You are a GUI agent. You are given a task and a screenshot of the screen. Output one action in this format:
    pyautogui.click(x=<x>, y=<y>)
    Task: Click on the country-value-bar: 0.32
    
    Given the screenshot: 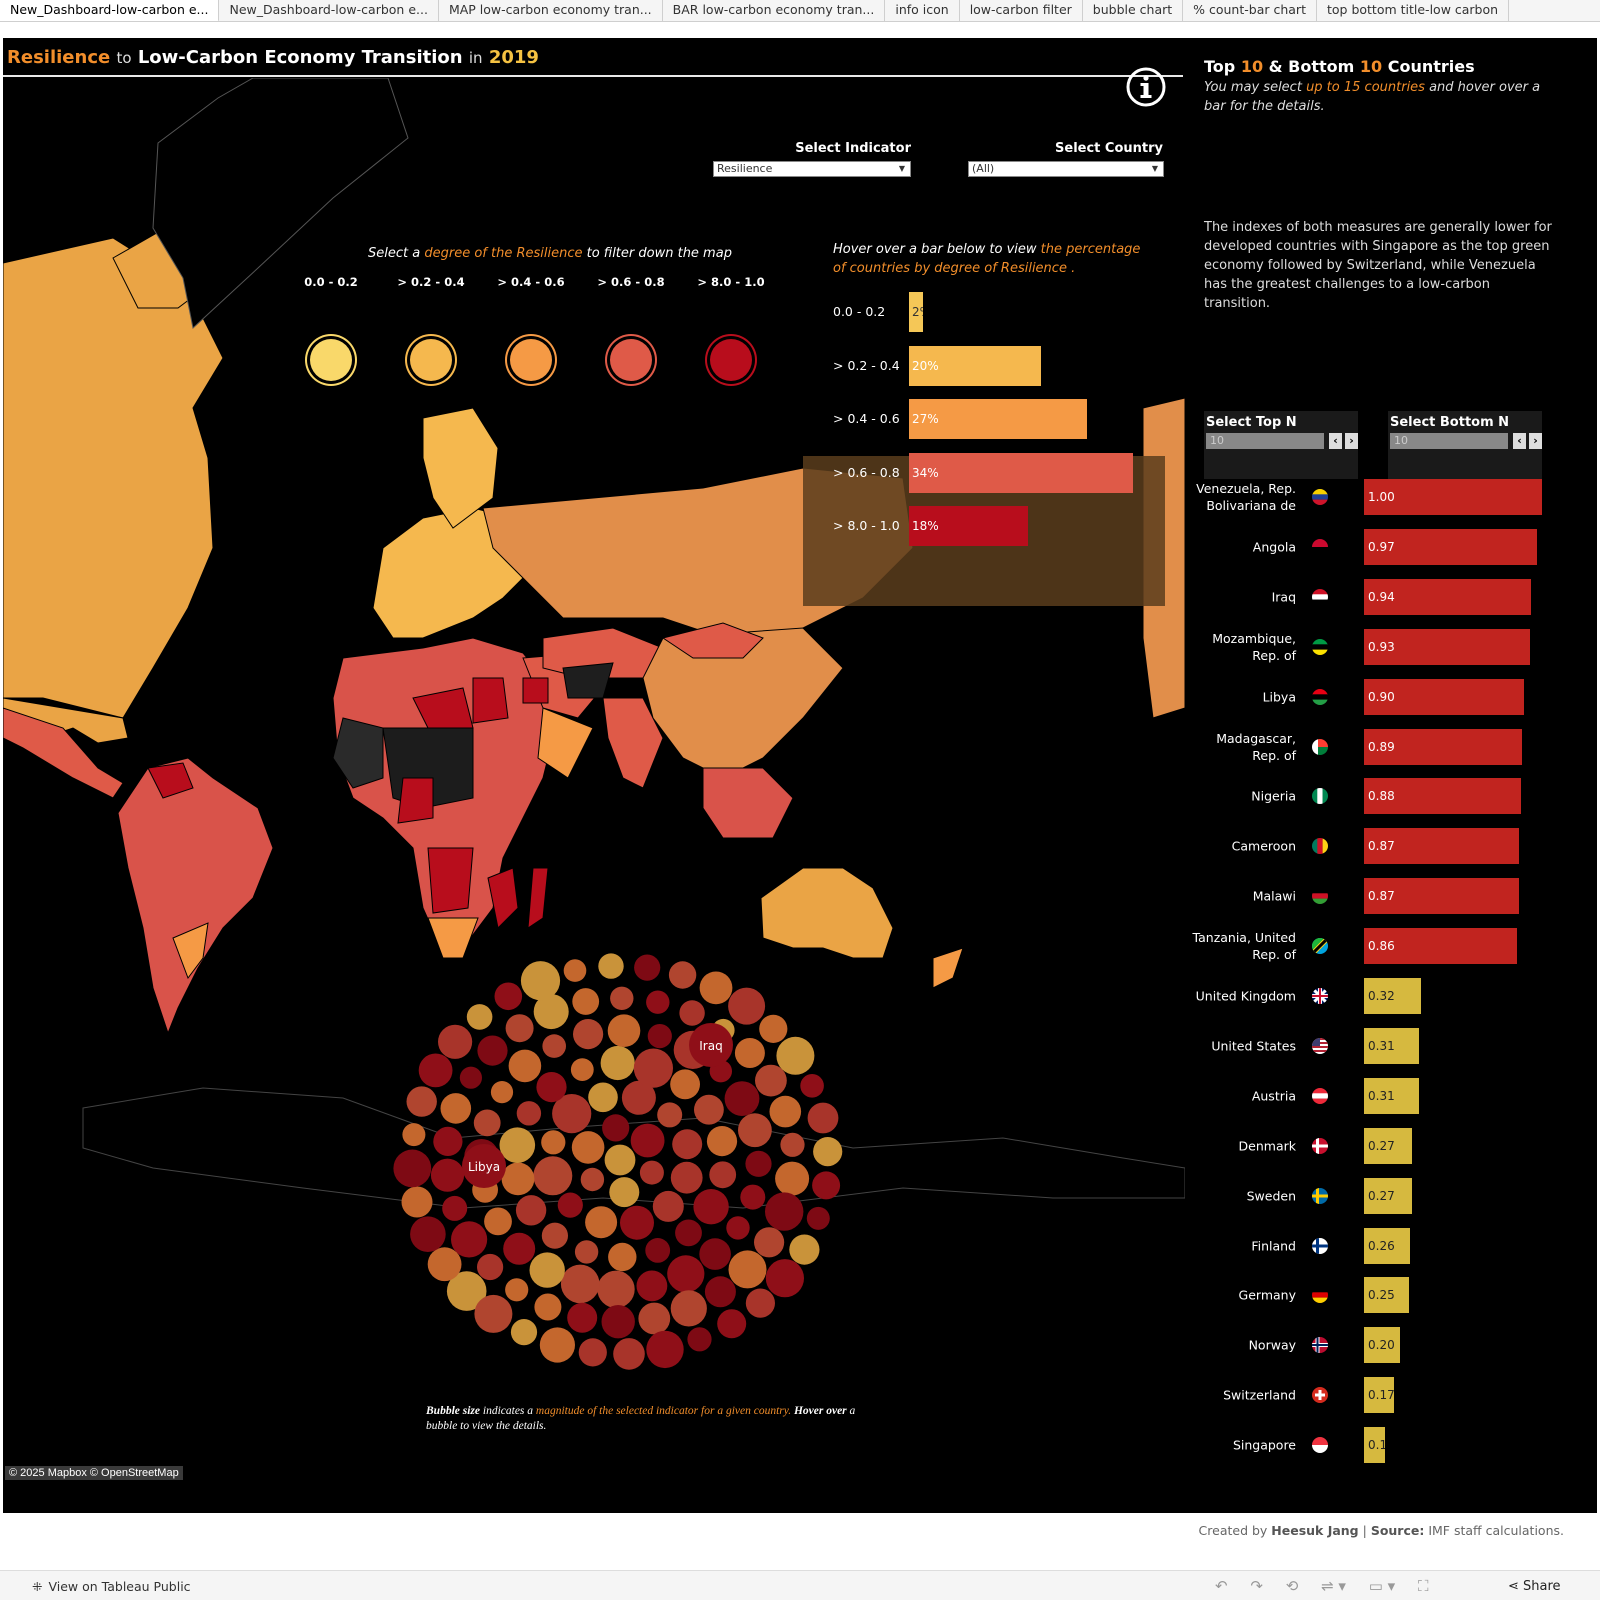 What is the action you would take?
    pyautogui.click(x=1392, y=996)
    